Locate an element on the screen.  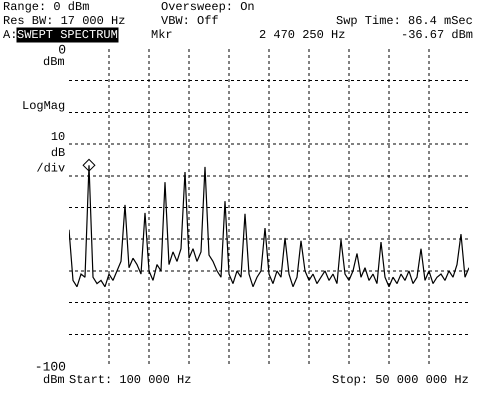
text: -36.67 dBm is located at coordinates (437, 35).